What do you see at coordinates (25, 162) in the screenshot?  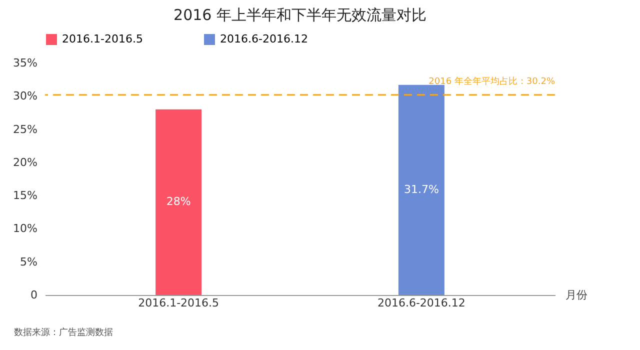 I see `y-tick-label: 20%` at bounding box center [25, 162].